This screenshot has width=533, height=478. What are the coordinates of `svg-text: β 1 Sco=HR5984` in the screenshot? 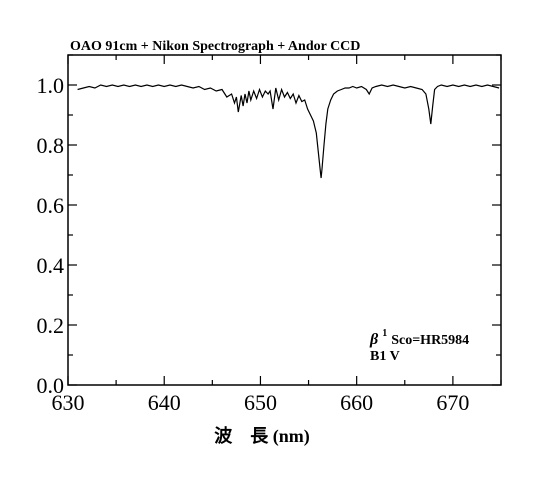 It's located at (419, 335).